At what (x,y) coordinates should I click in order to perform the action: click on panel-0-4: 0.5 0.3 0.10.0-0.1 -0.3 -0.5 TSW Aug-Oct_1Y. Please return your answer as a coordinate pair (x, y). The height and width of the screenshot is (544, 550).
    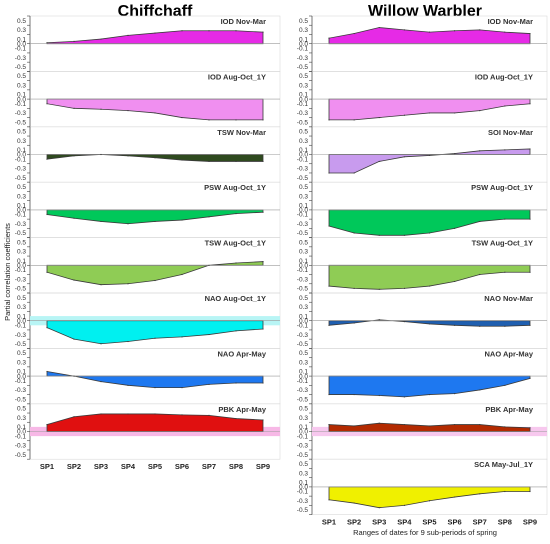
    Looking at the image, I should click on (148, 265).